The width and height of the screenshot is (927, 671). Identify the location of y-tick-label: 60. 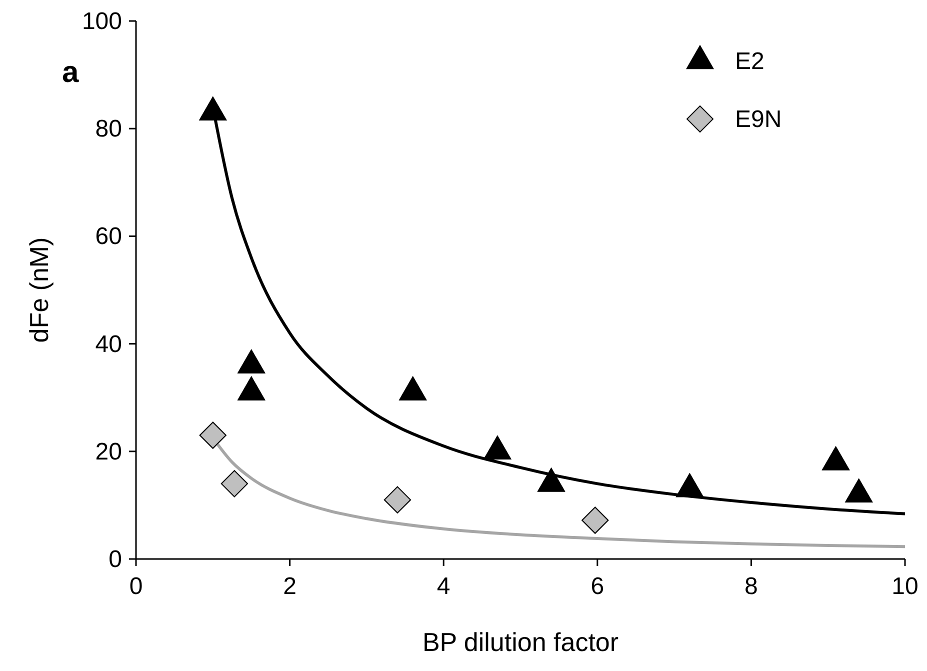
(108, 236).